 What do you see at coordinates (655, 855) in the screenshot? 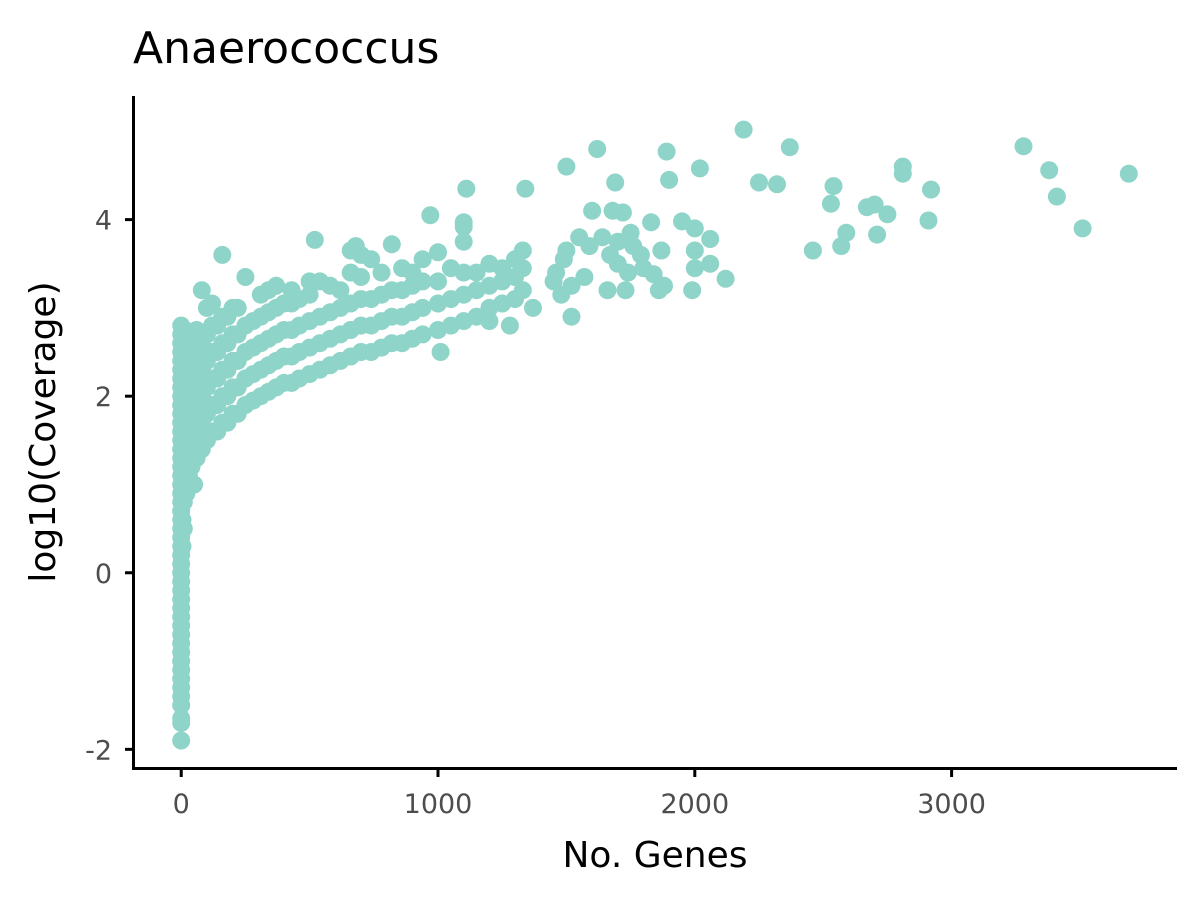
I see `x-axis-title: No. Genes` at bounding box center [655, 855].